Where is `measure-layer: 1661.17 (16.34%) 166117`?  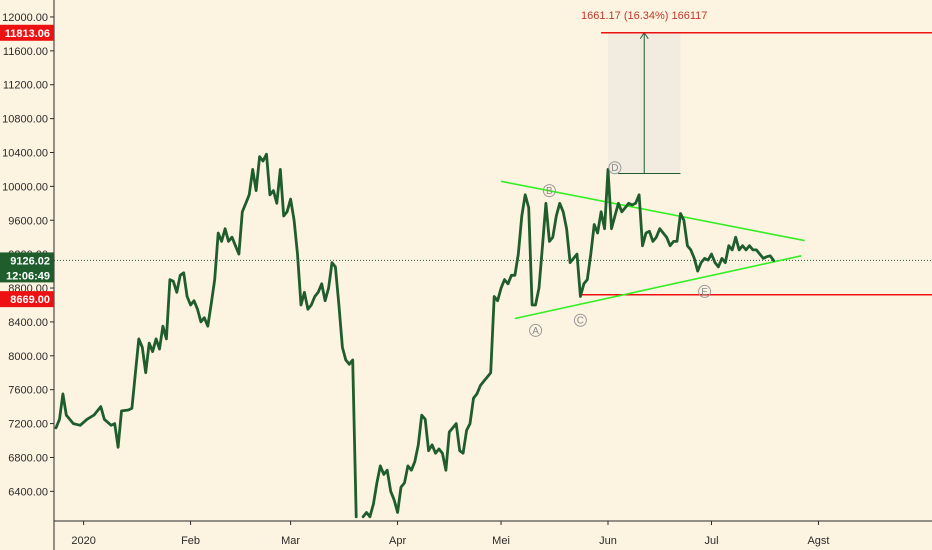 measure-layer: 1661.17 (16.34%) 166117 is located at coordinates (644, 92).